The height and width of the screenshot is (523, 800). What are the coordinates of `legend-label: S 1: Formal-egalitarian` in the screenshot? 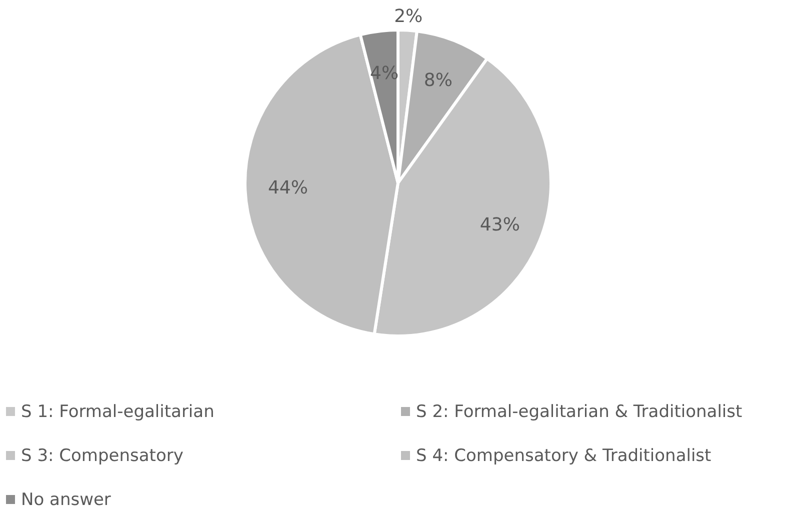 It's located at (117, 412).